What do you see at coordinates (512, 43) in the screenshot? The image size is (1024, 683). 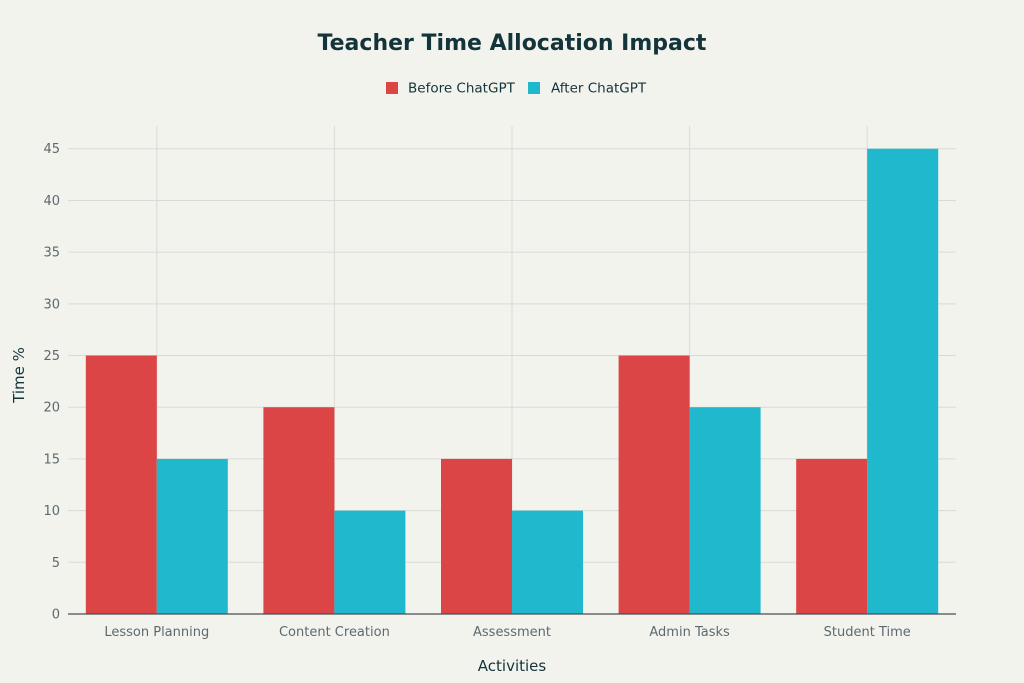 I see `chart-title: Teacher Time Allocation Impact` at bounding box center [512, 43].